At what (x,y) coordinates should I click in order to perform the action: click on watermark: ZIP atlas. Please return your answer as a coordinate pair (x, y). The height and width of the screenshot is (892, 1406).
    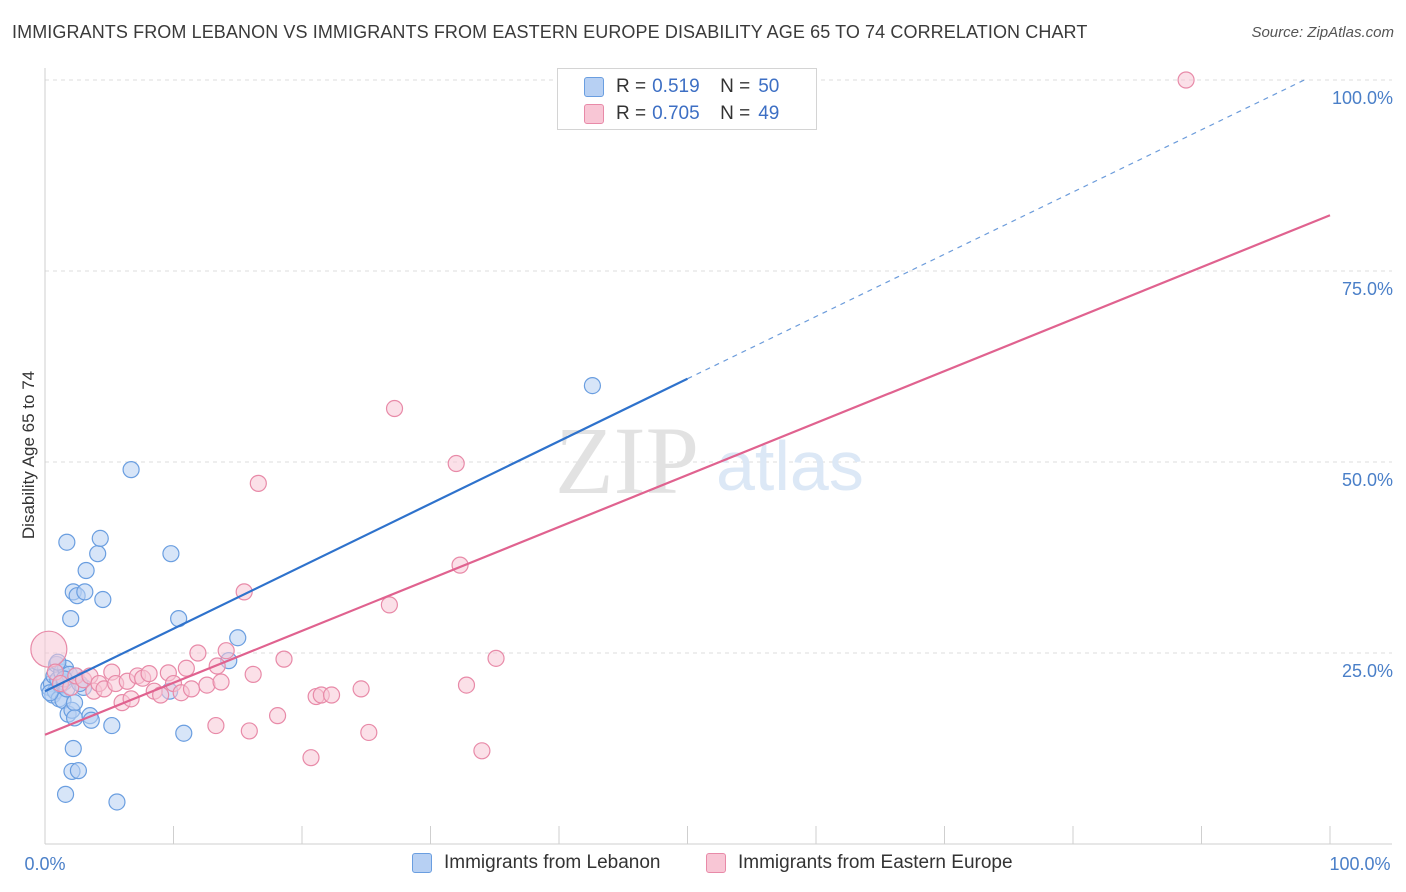
    Looking at the image, I should click on (709, 460).